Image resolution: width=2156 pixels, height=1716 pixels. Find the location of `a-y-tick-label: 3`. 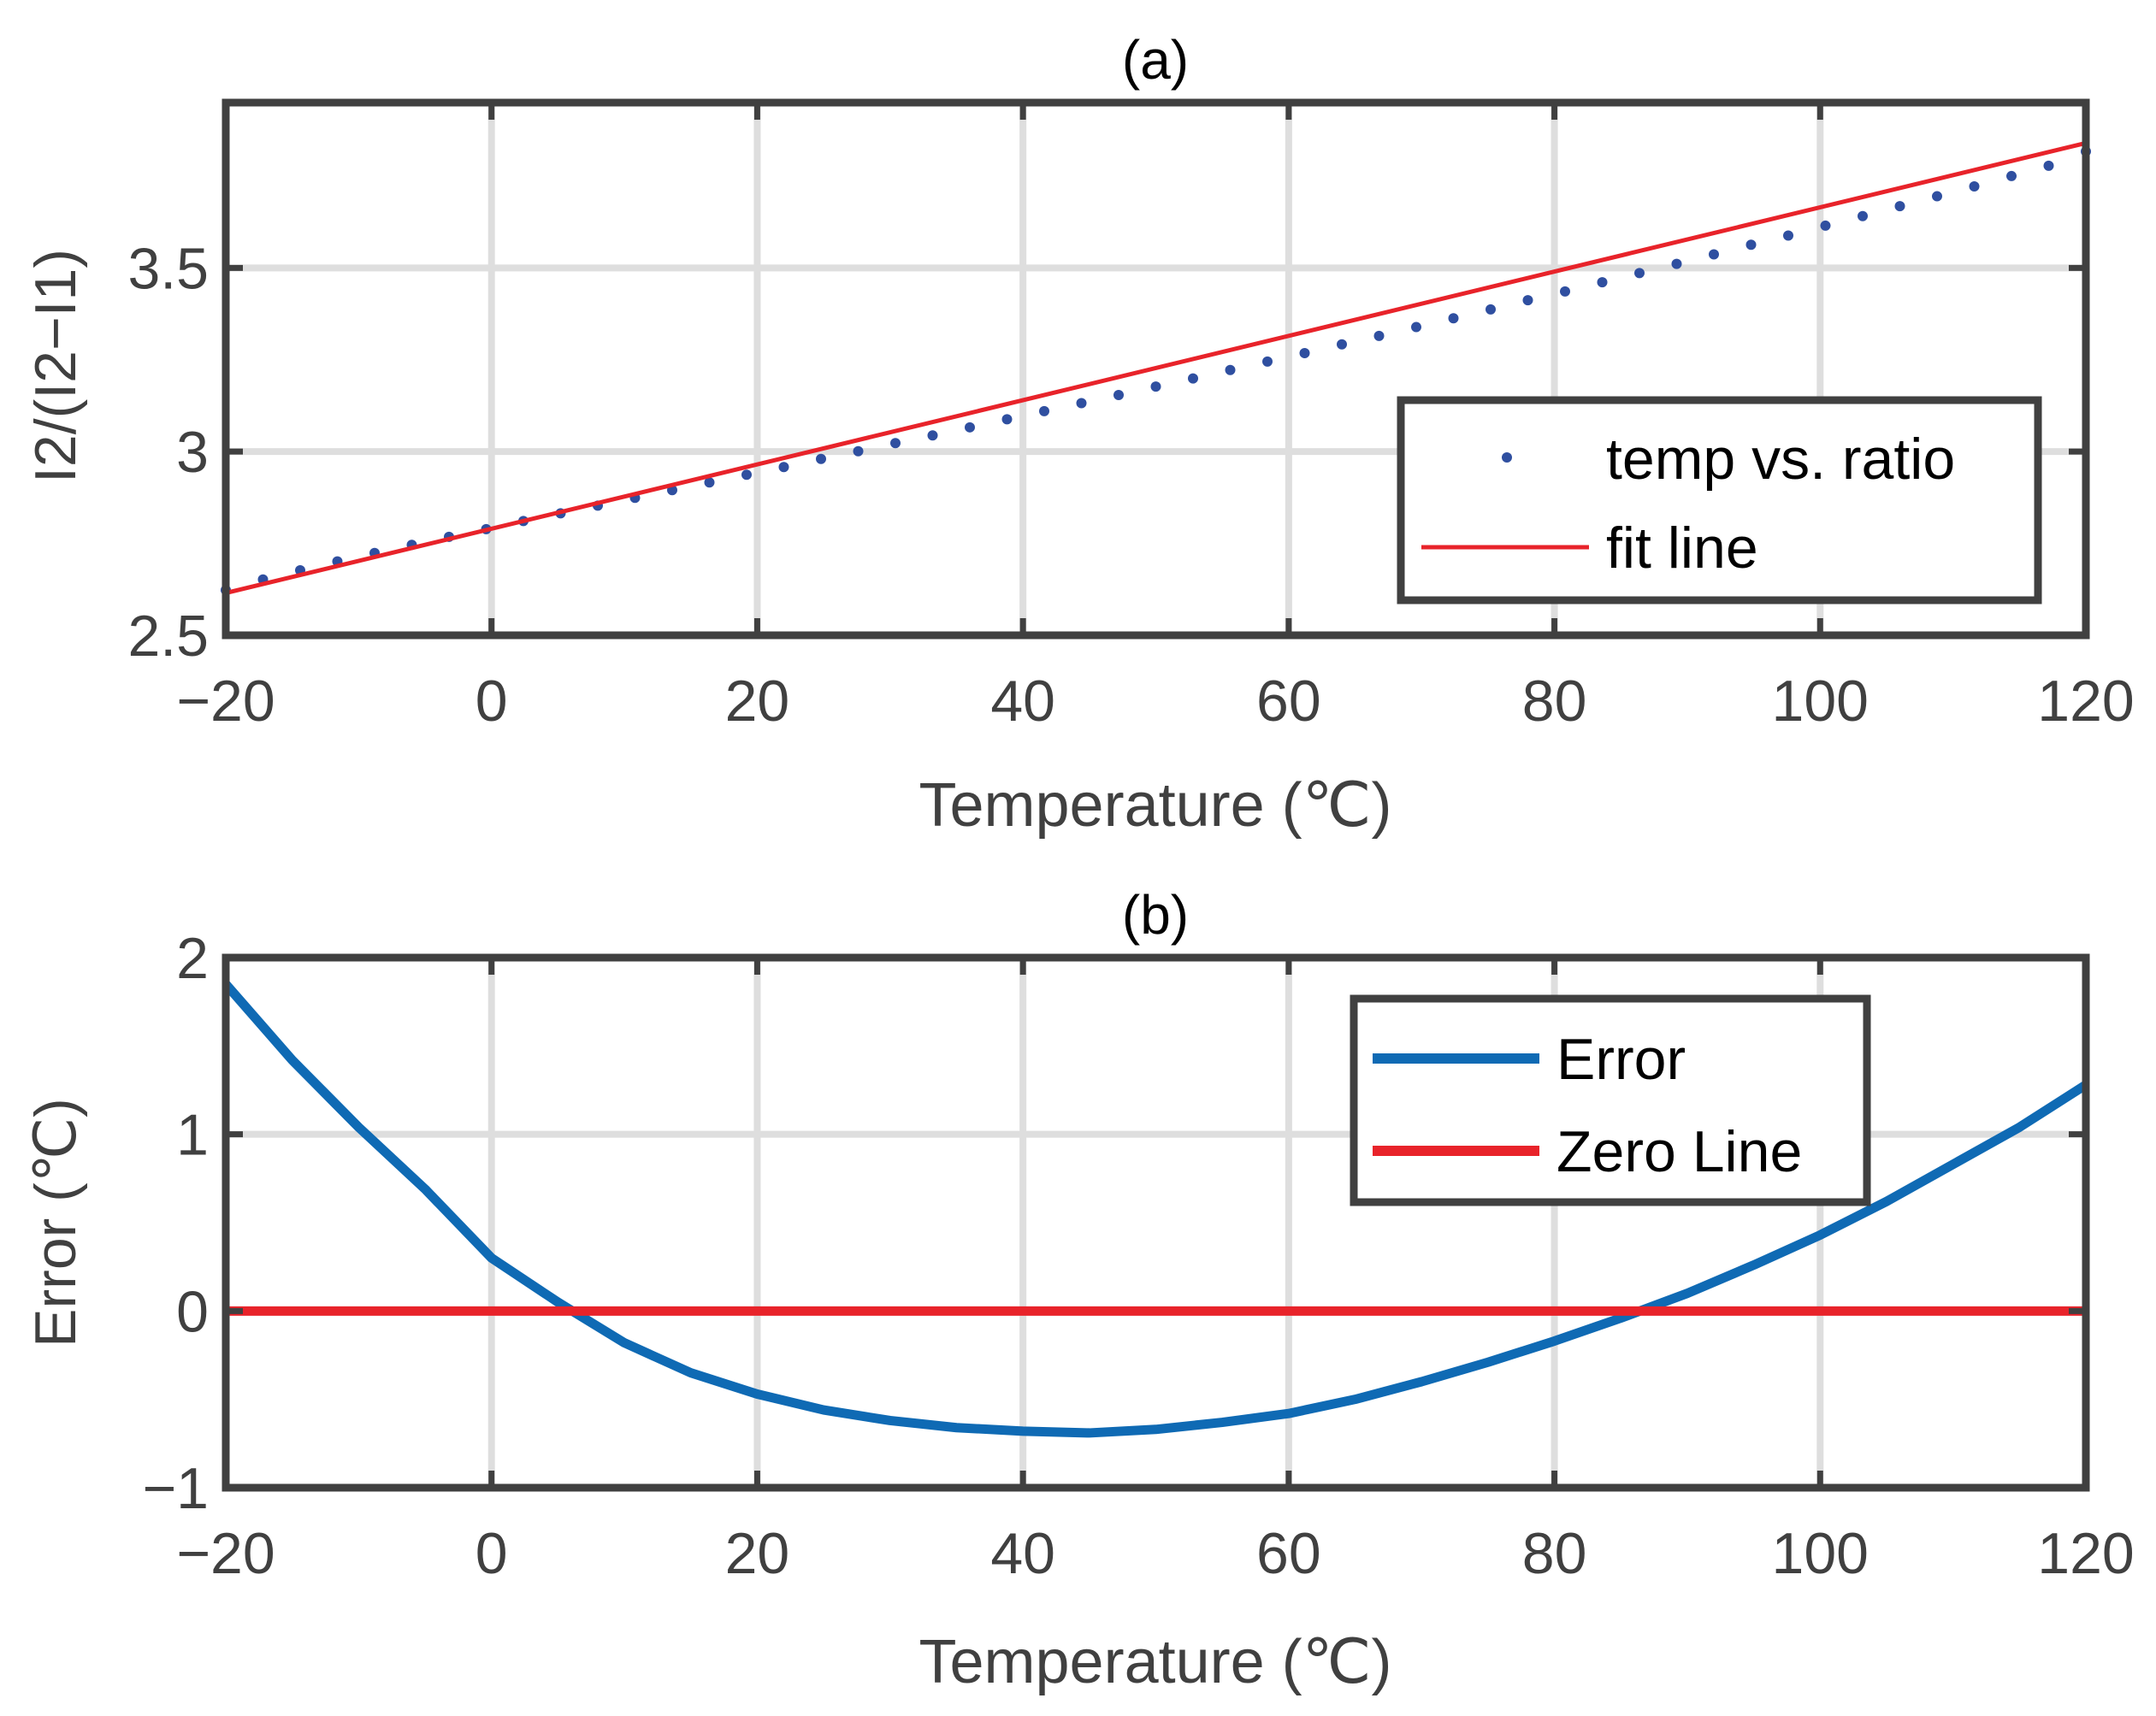

a-y-tick-label: 3 is located at coordinates (192, 452).